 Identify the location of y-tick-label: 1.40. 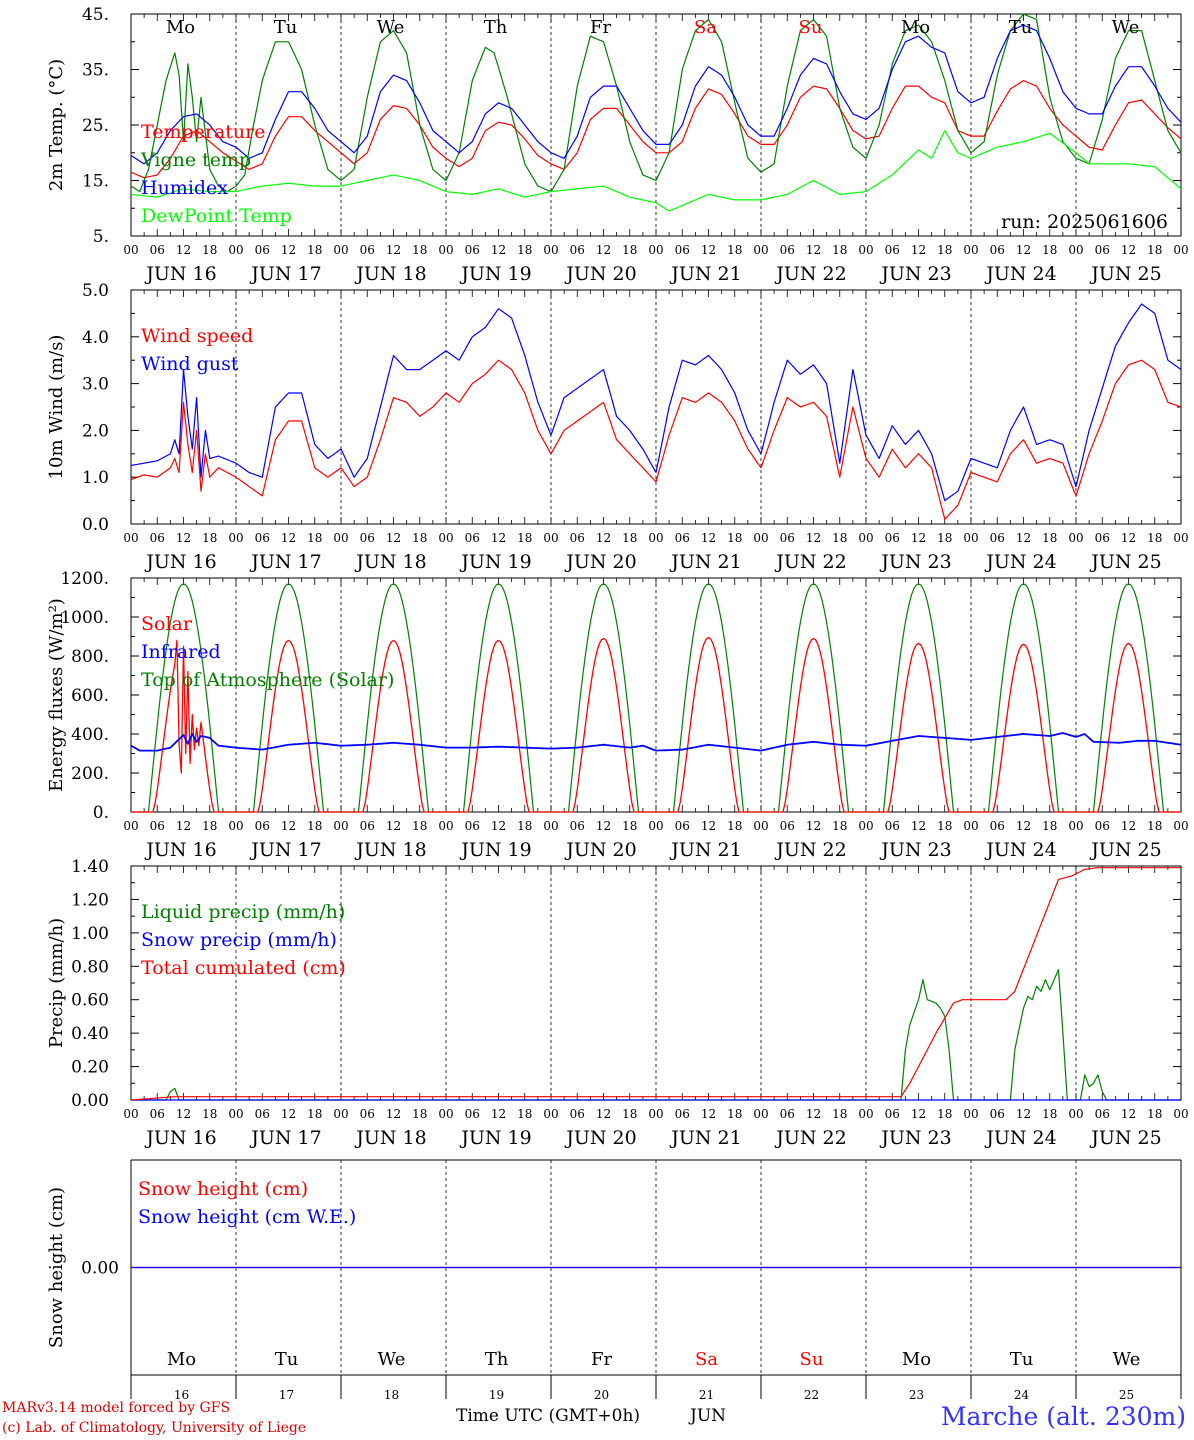
(90, 867).